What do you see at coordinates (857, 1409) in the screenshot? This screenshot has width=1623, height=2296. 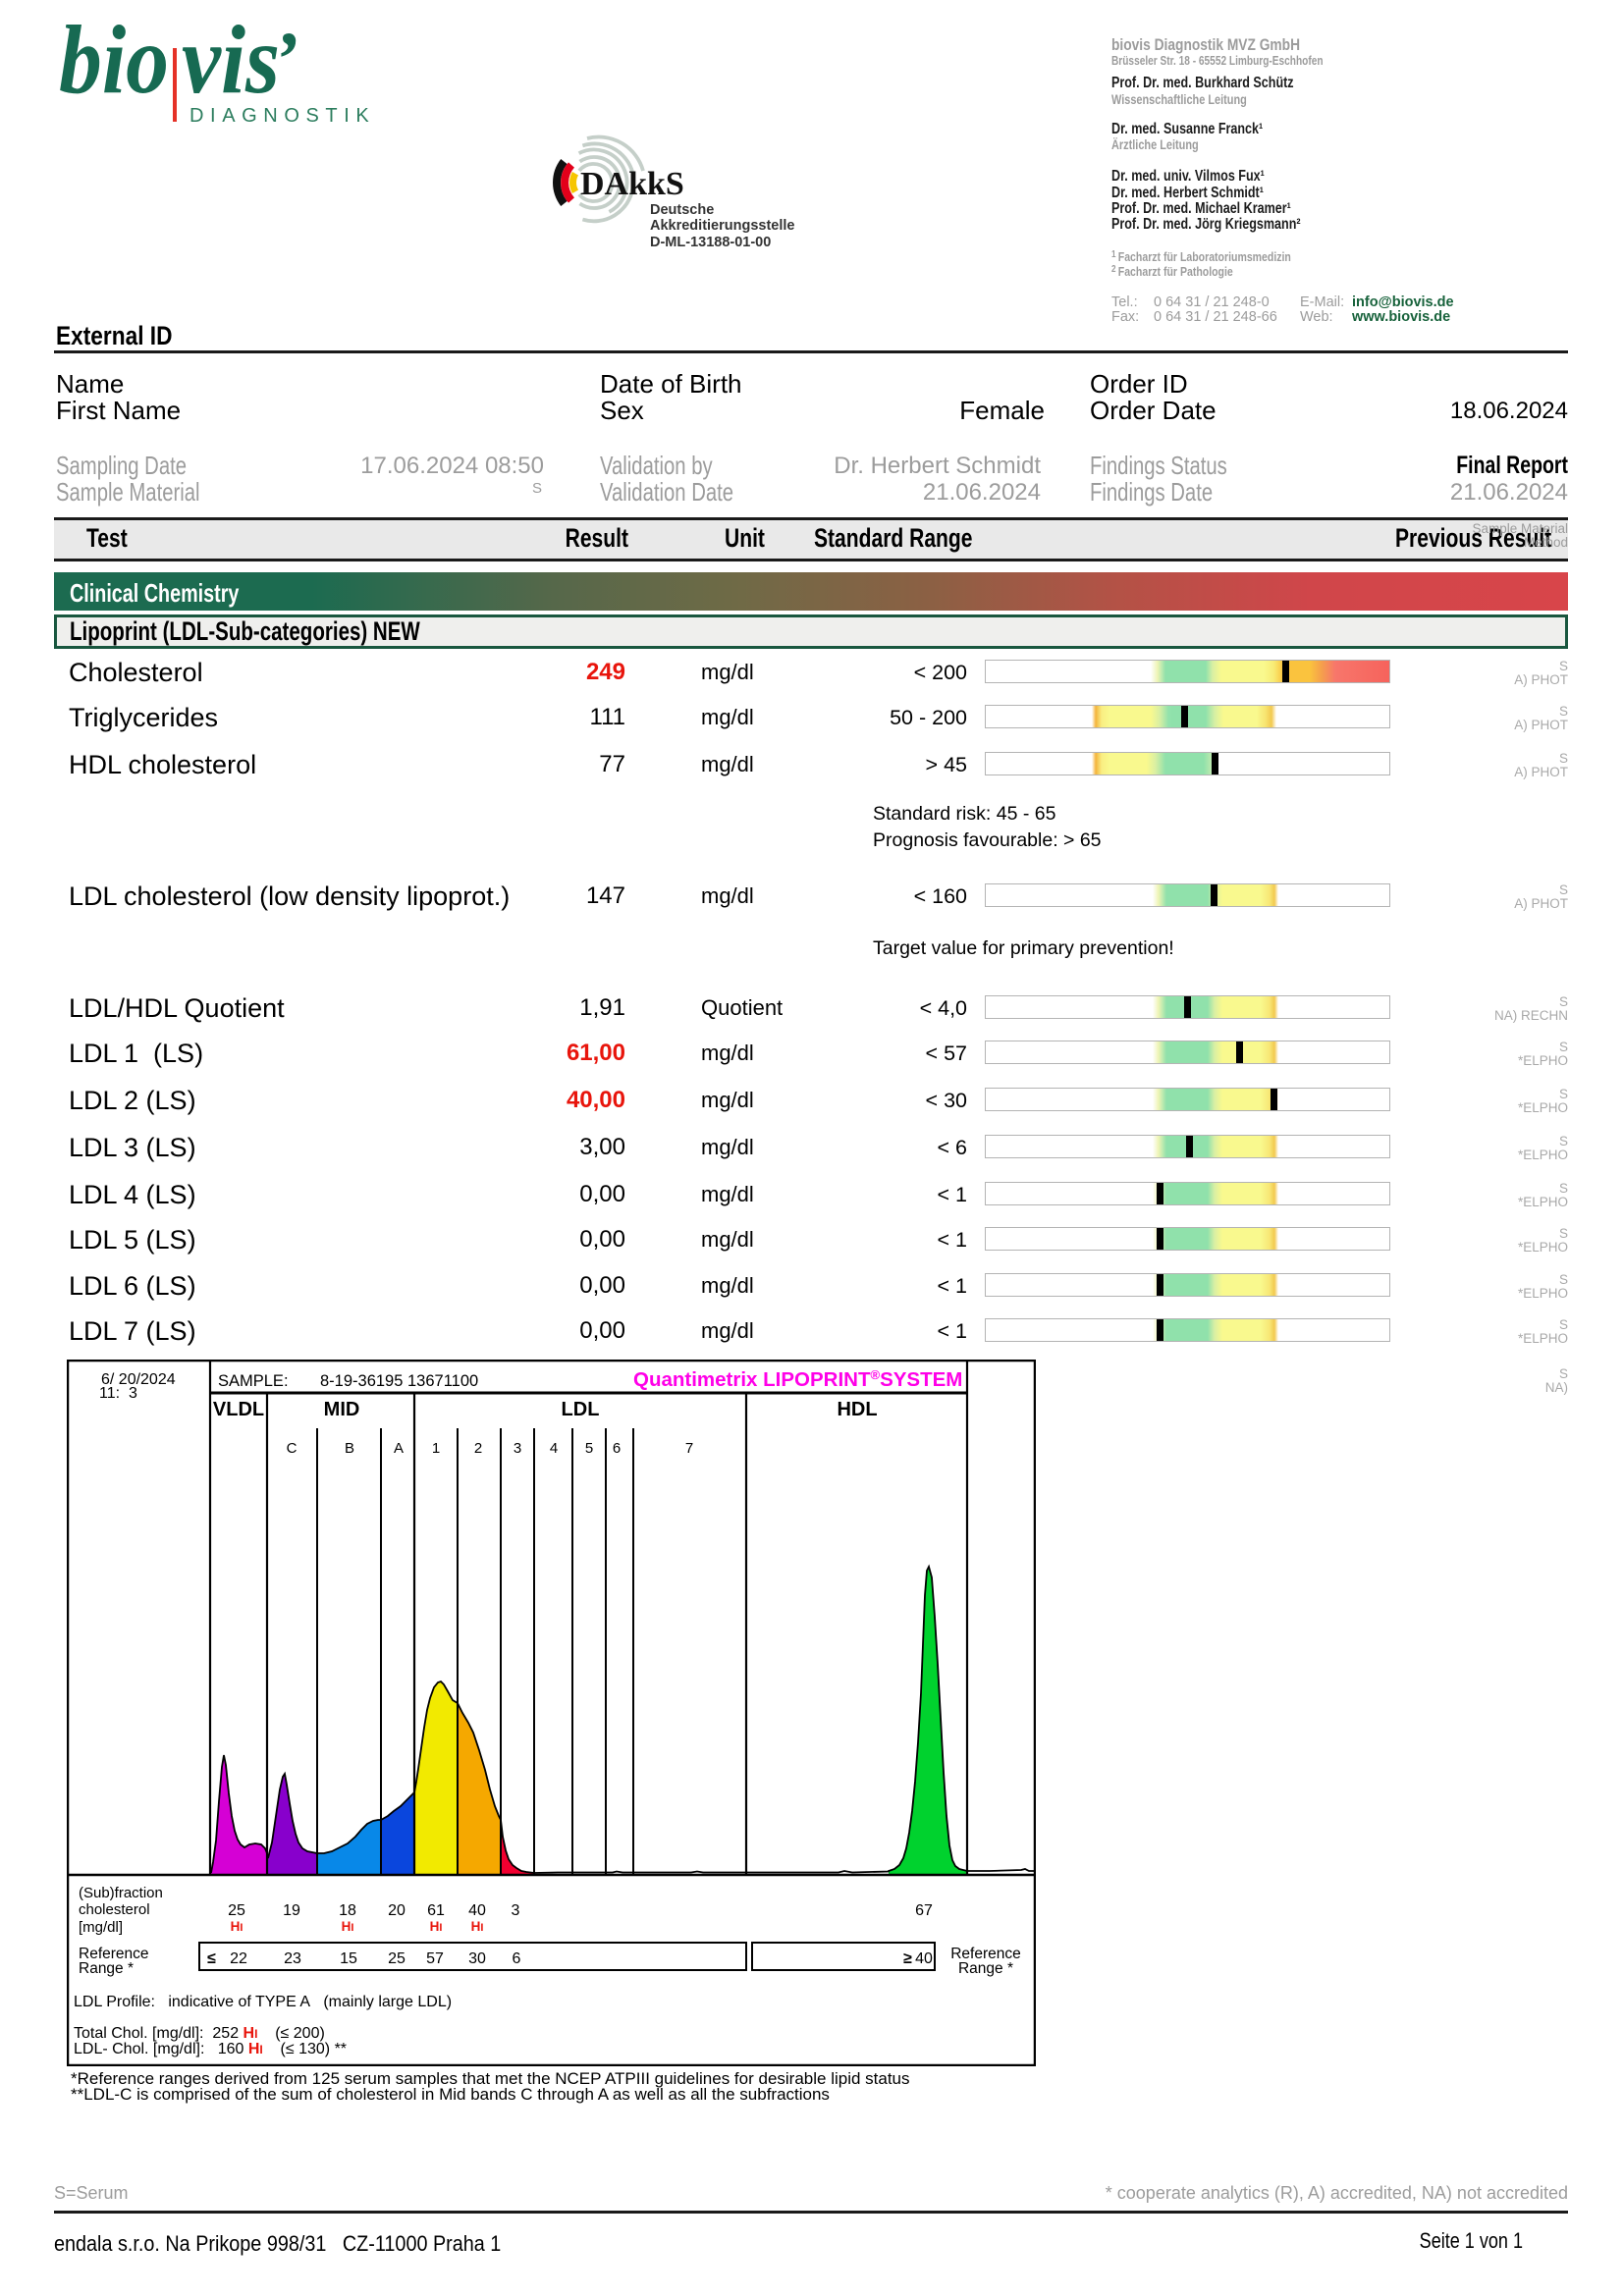 I see `svg-text: HDL` at bounding box center [857, 1409].